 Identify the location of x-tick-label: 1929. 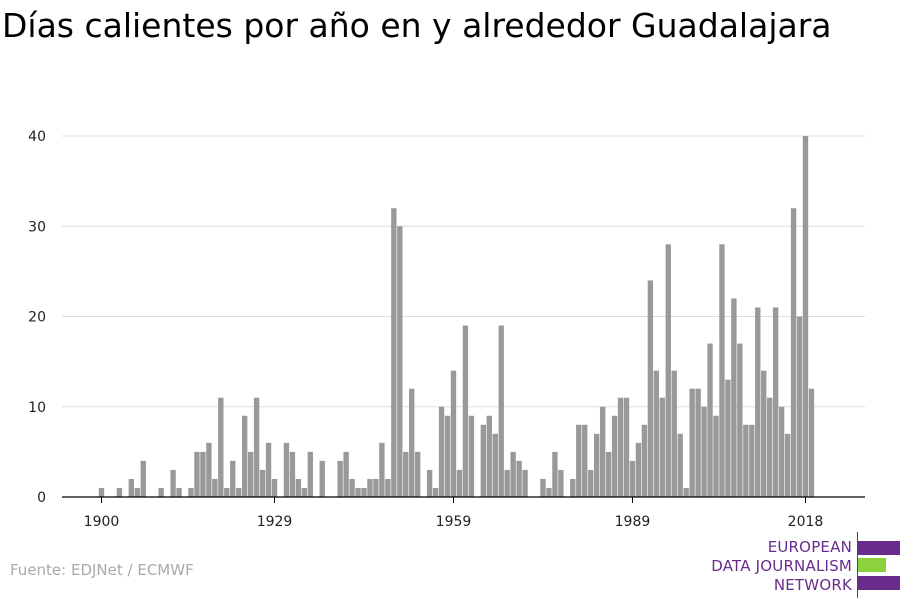
(275, 522).